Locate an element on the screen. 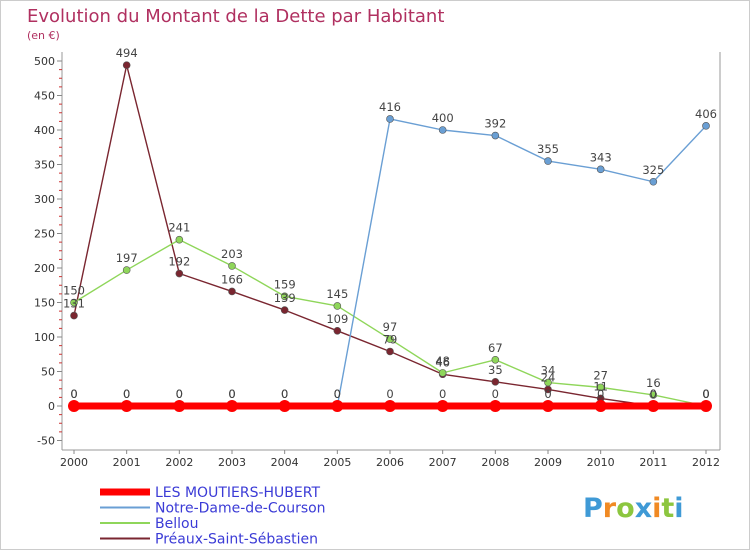 This screenshot has height=550, width=750. x-tick-label: 2012 is located at coordinates (706, 462).